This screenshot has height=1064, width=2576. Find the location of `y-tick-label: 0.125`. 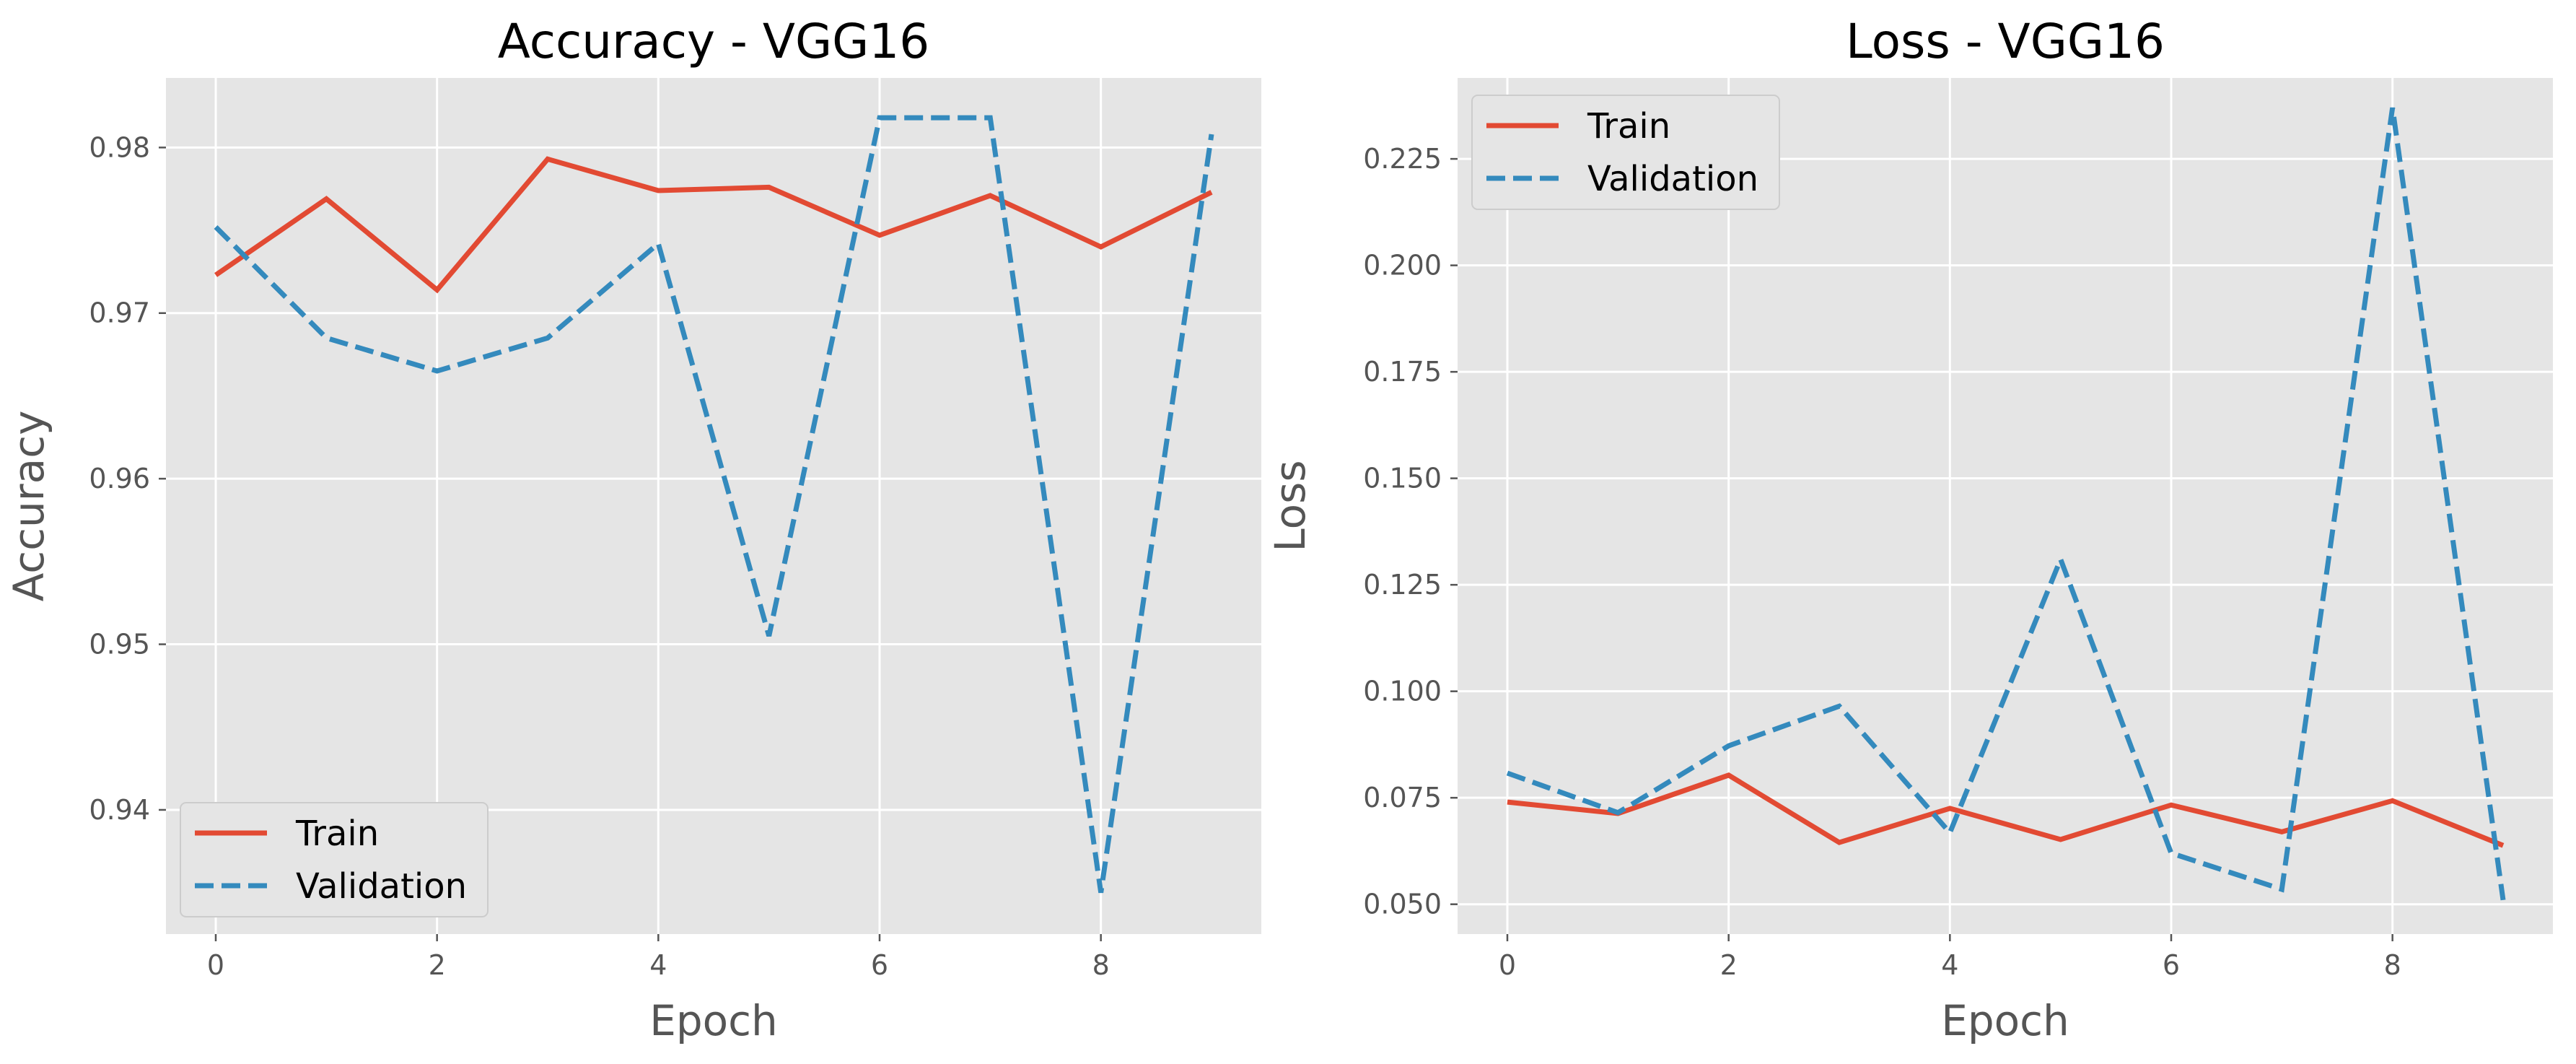

y-tick-label: 0.125 is located at coordinates (1402, 585).